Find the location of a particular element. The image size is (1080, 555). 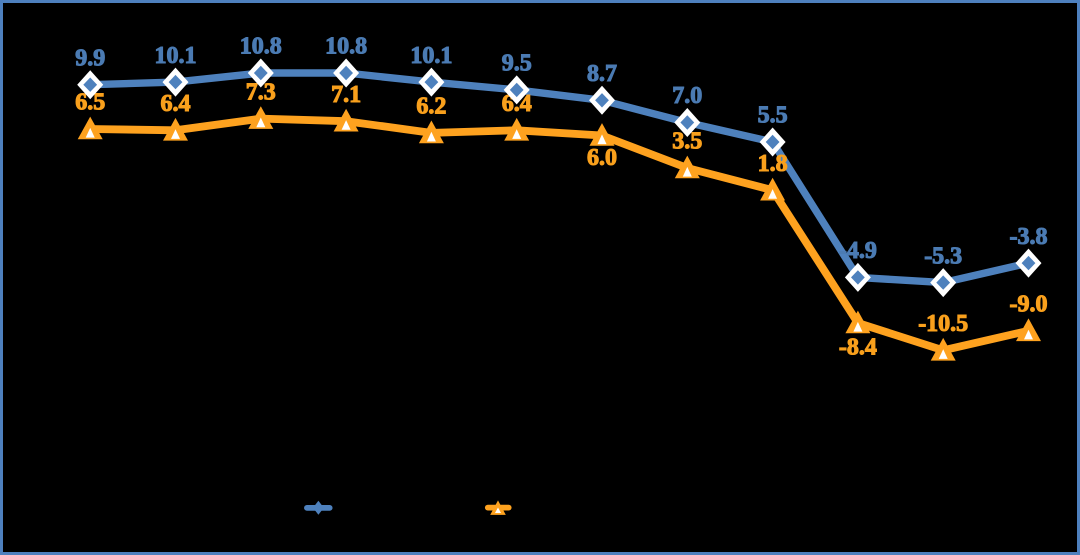

svg-text: 5.5 is located at coordinates (773, 116).